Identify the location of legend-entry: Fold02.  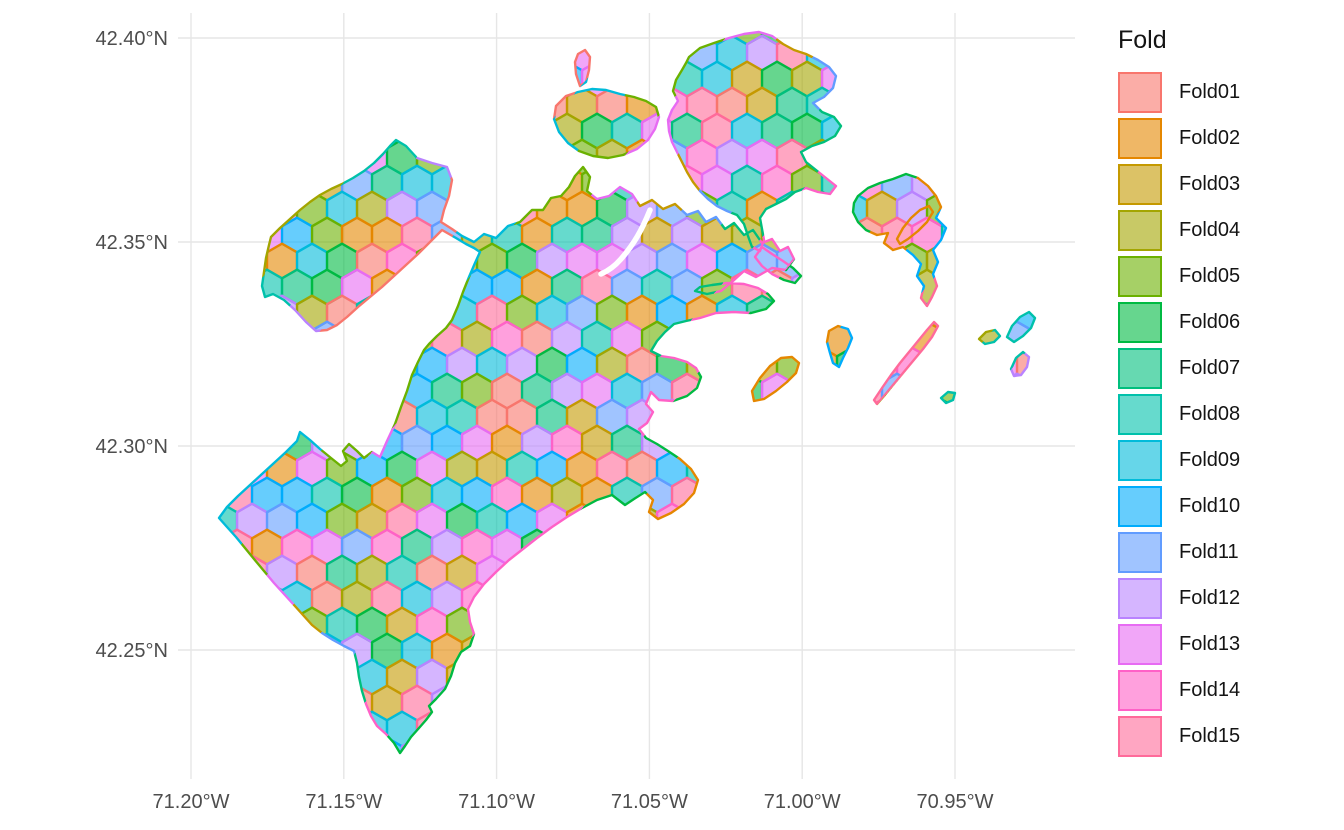
(1179, 138).